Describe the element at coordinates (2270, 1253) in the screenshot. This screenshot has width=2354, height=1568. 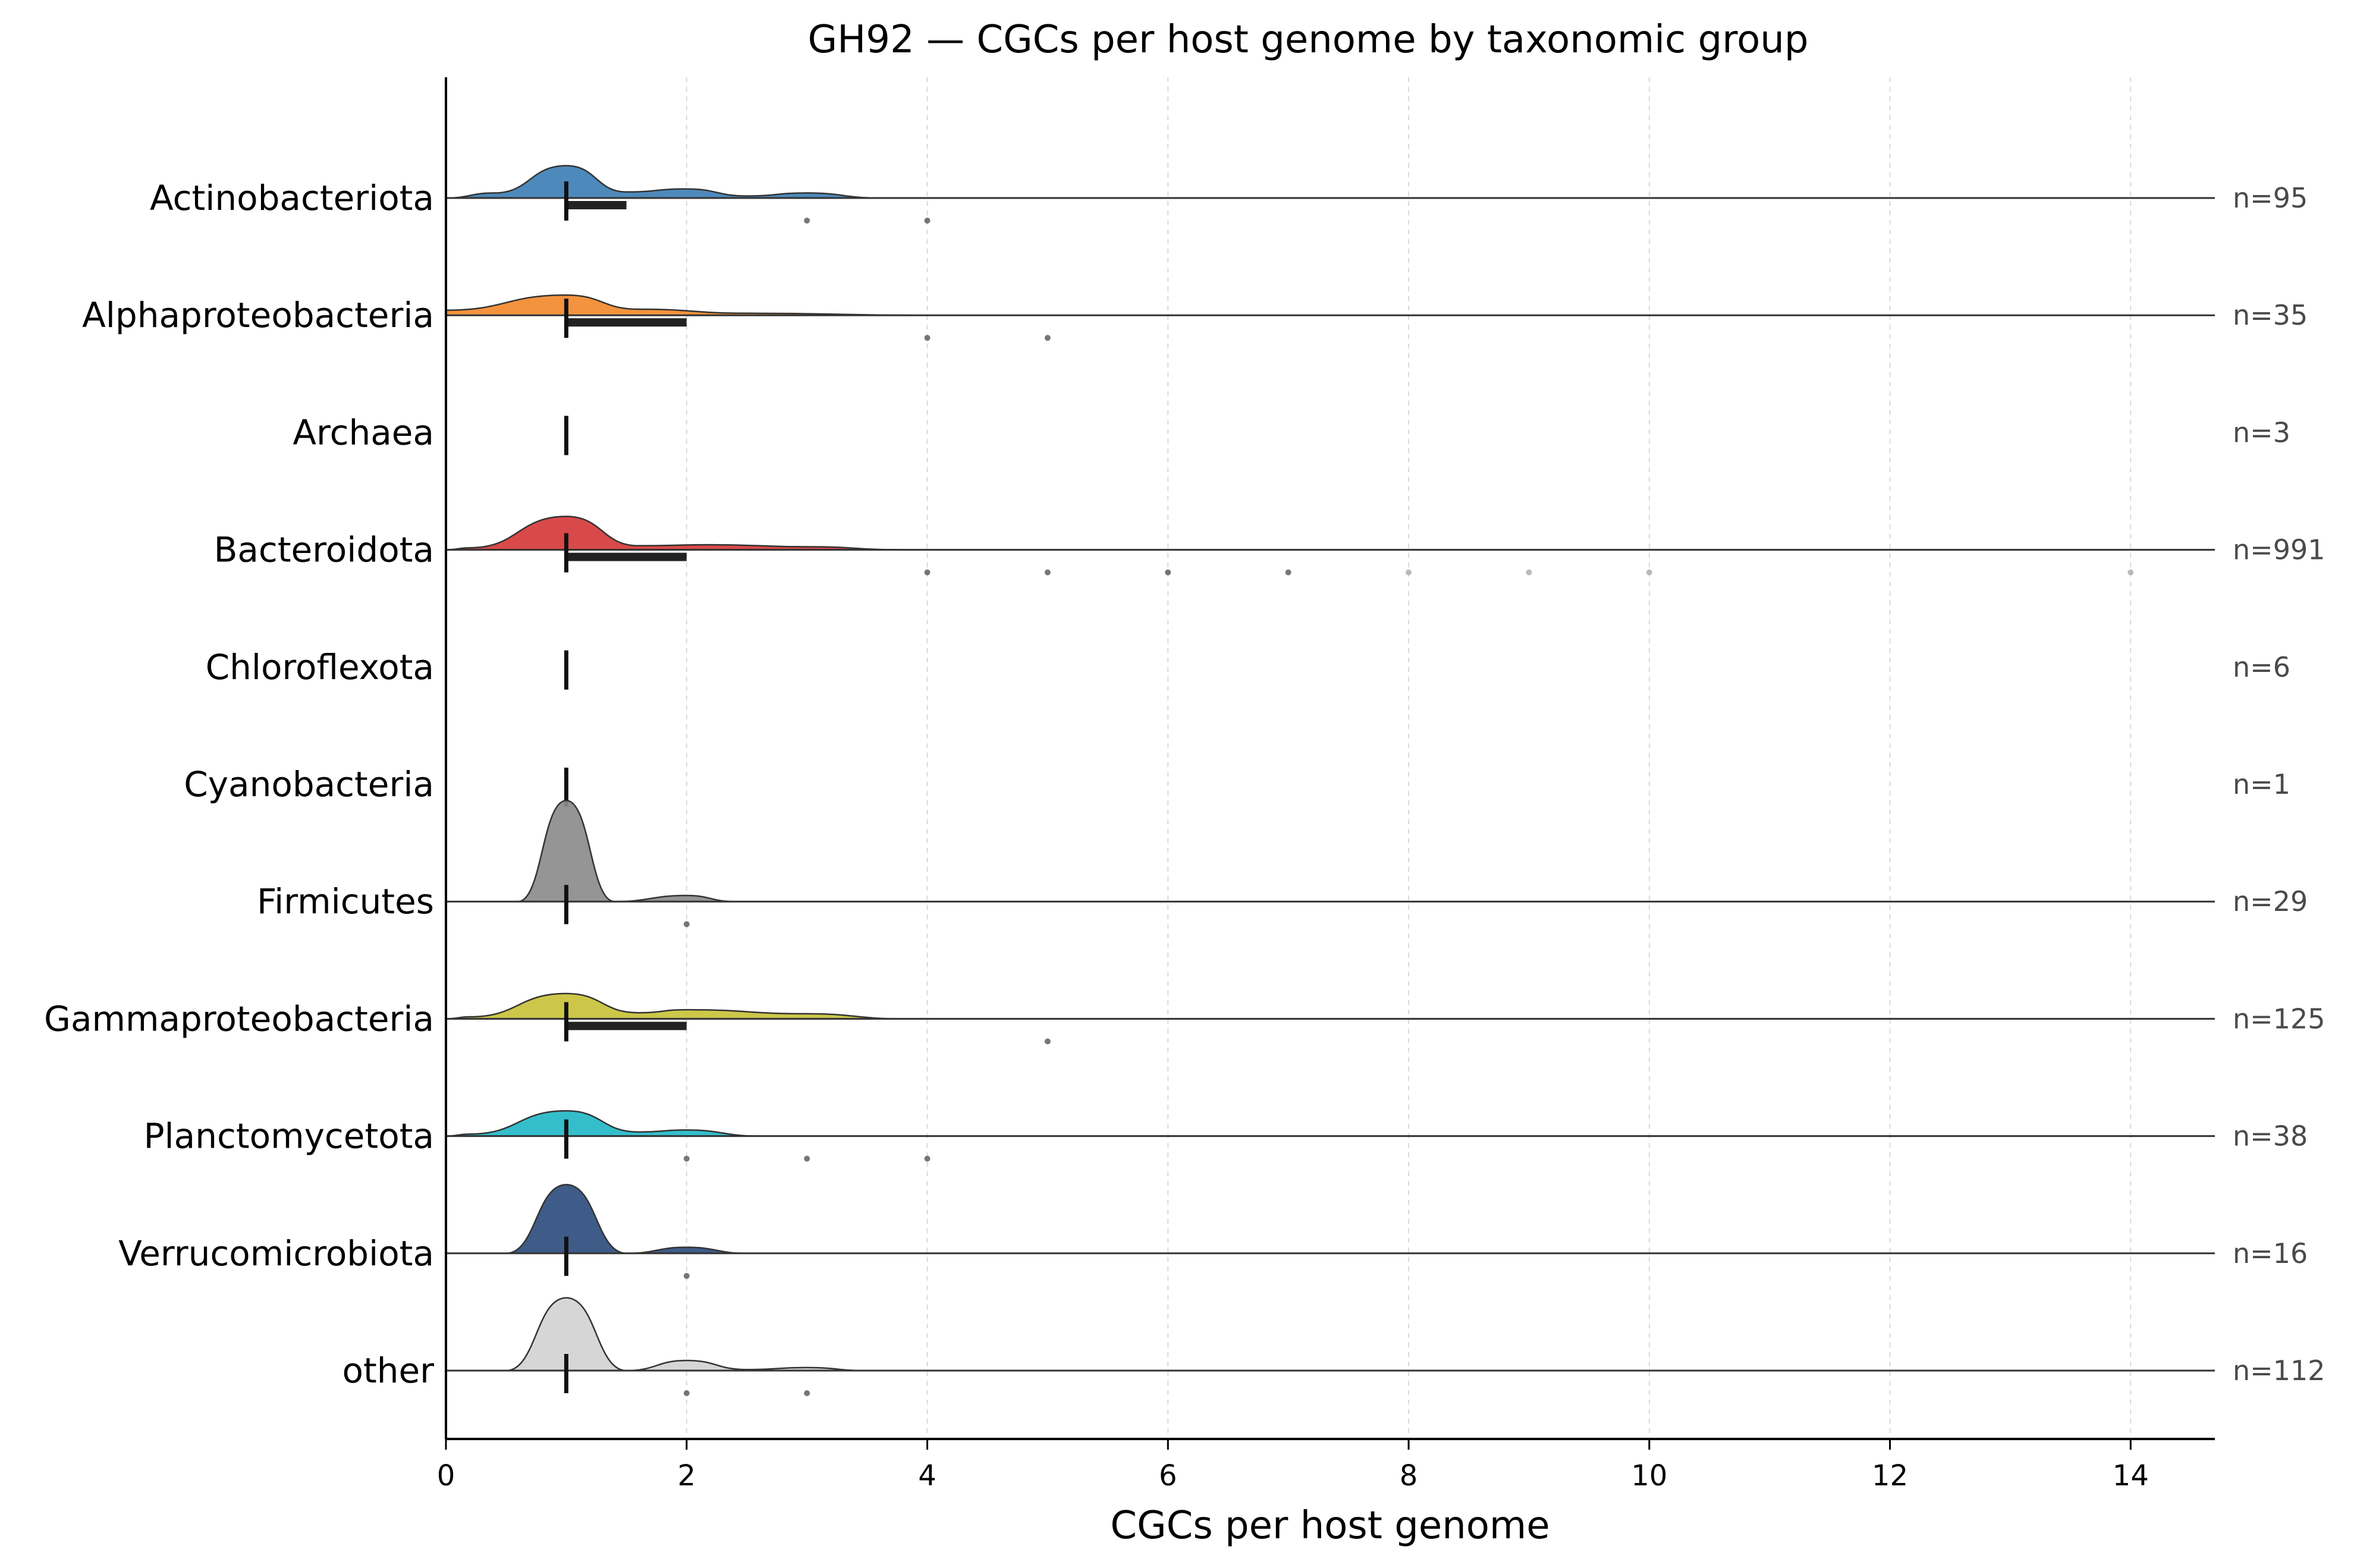
I see `n-count-label: n=16` at that location.